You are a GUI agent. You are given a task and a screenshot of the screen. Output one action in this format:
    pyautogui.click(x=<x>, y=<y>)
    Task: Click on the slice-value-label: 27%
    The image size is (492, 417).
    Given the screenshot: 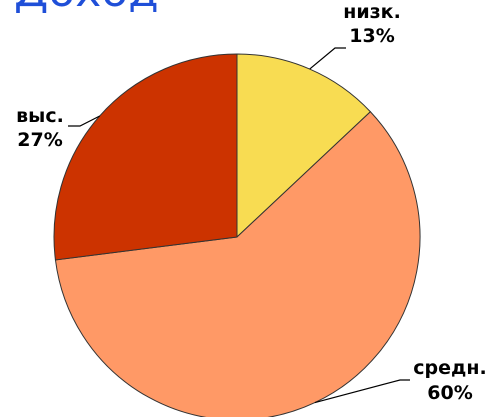 What is the action you would take?
    pyautogui.click(x=39, y=140)
    